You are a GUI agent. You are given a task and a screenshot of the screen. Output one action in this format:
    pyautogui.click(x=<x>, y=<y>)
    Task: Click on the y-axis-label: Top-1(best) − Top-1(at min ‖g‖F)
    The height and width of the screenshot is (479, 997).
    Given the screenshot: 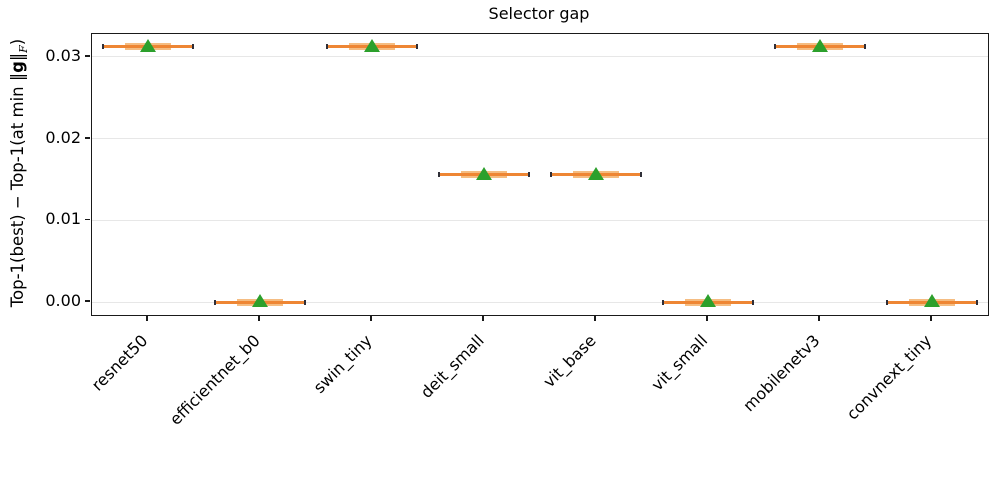 What is the action you would take?
    pyautogui.click(x=19, y=173)
    